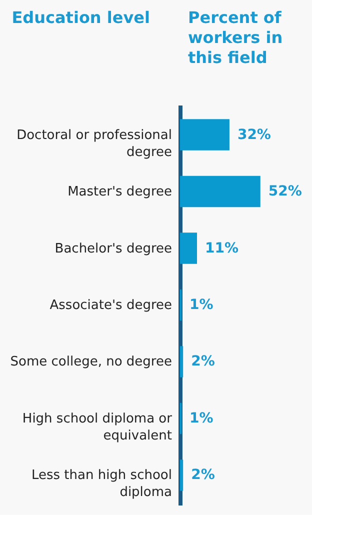 This screenshot has width=360, height=550. I want to click on y-tick-label: Master's degree, so click(120, 192).